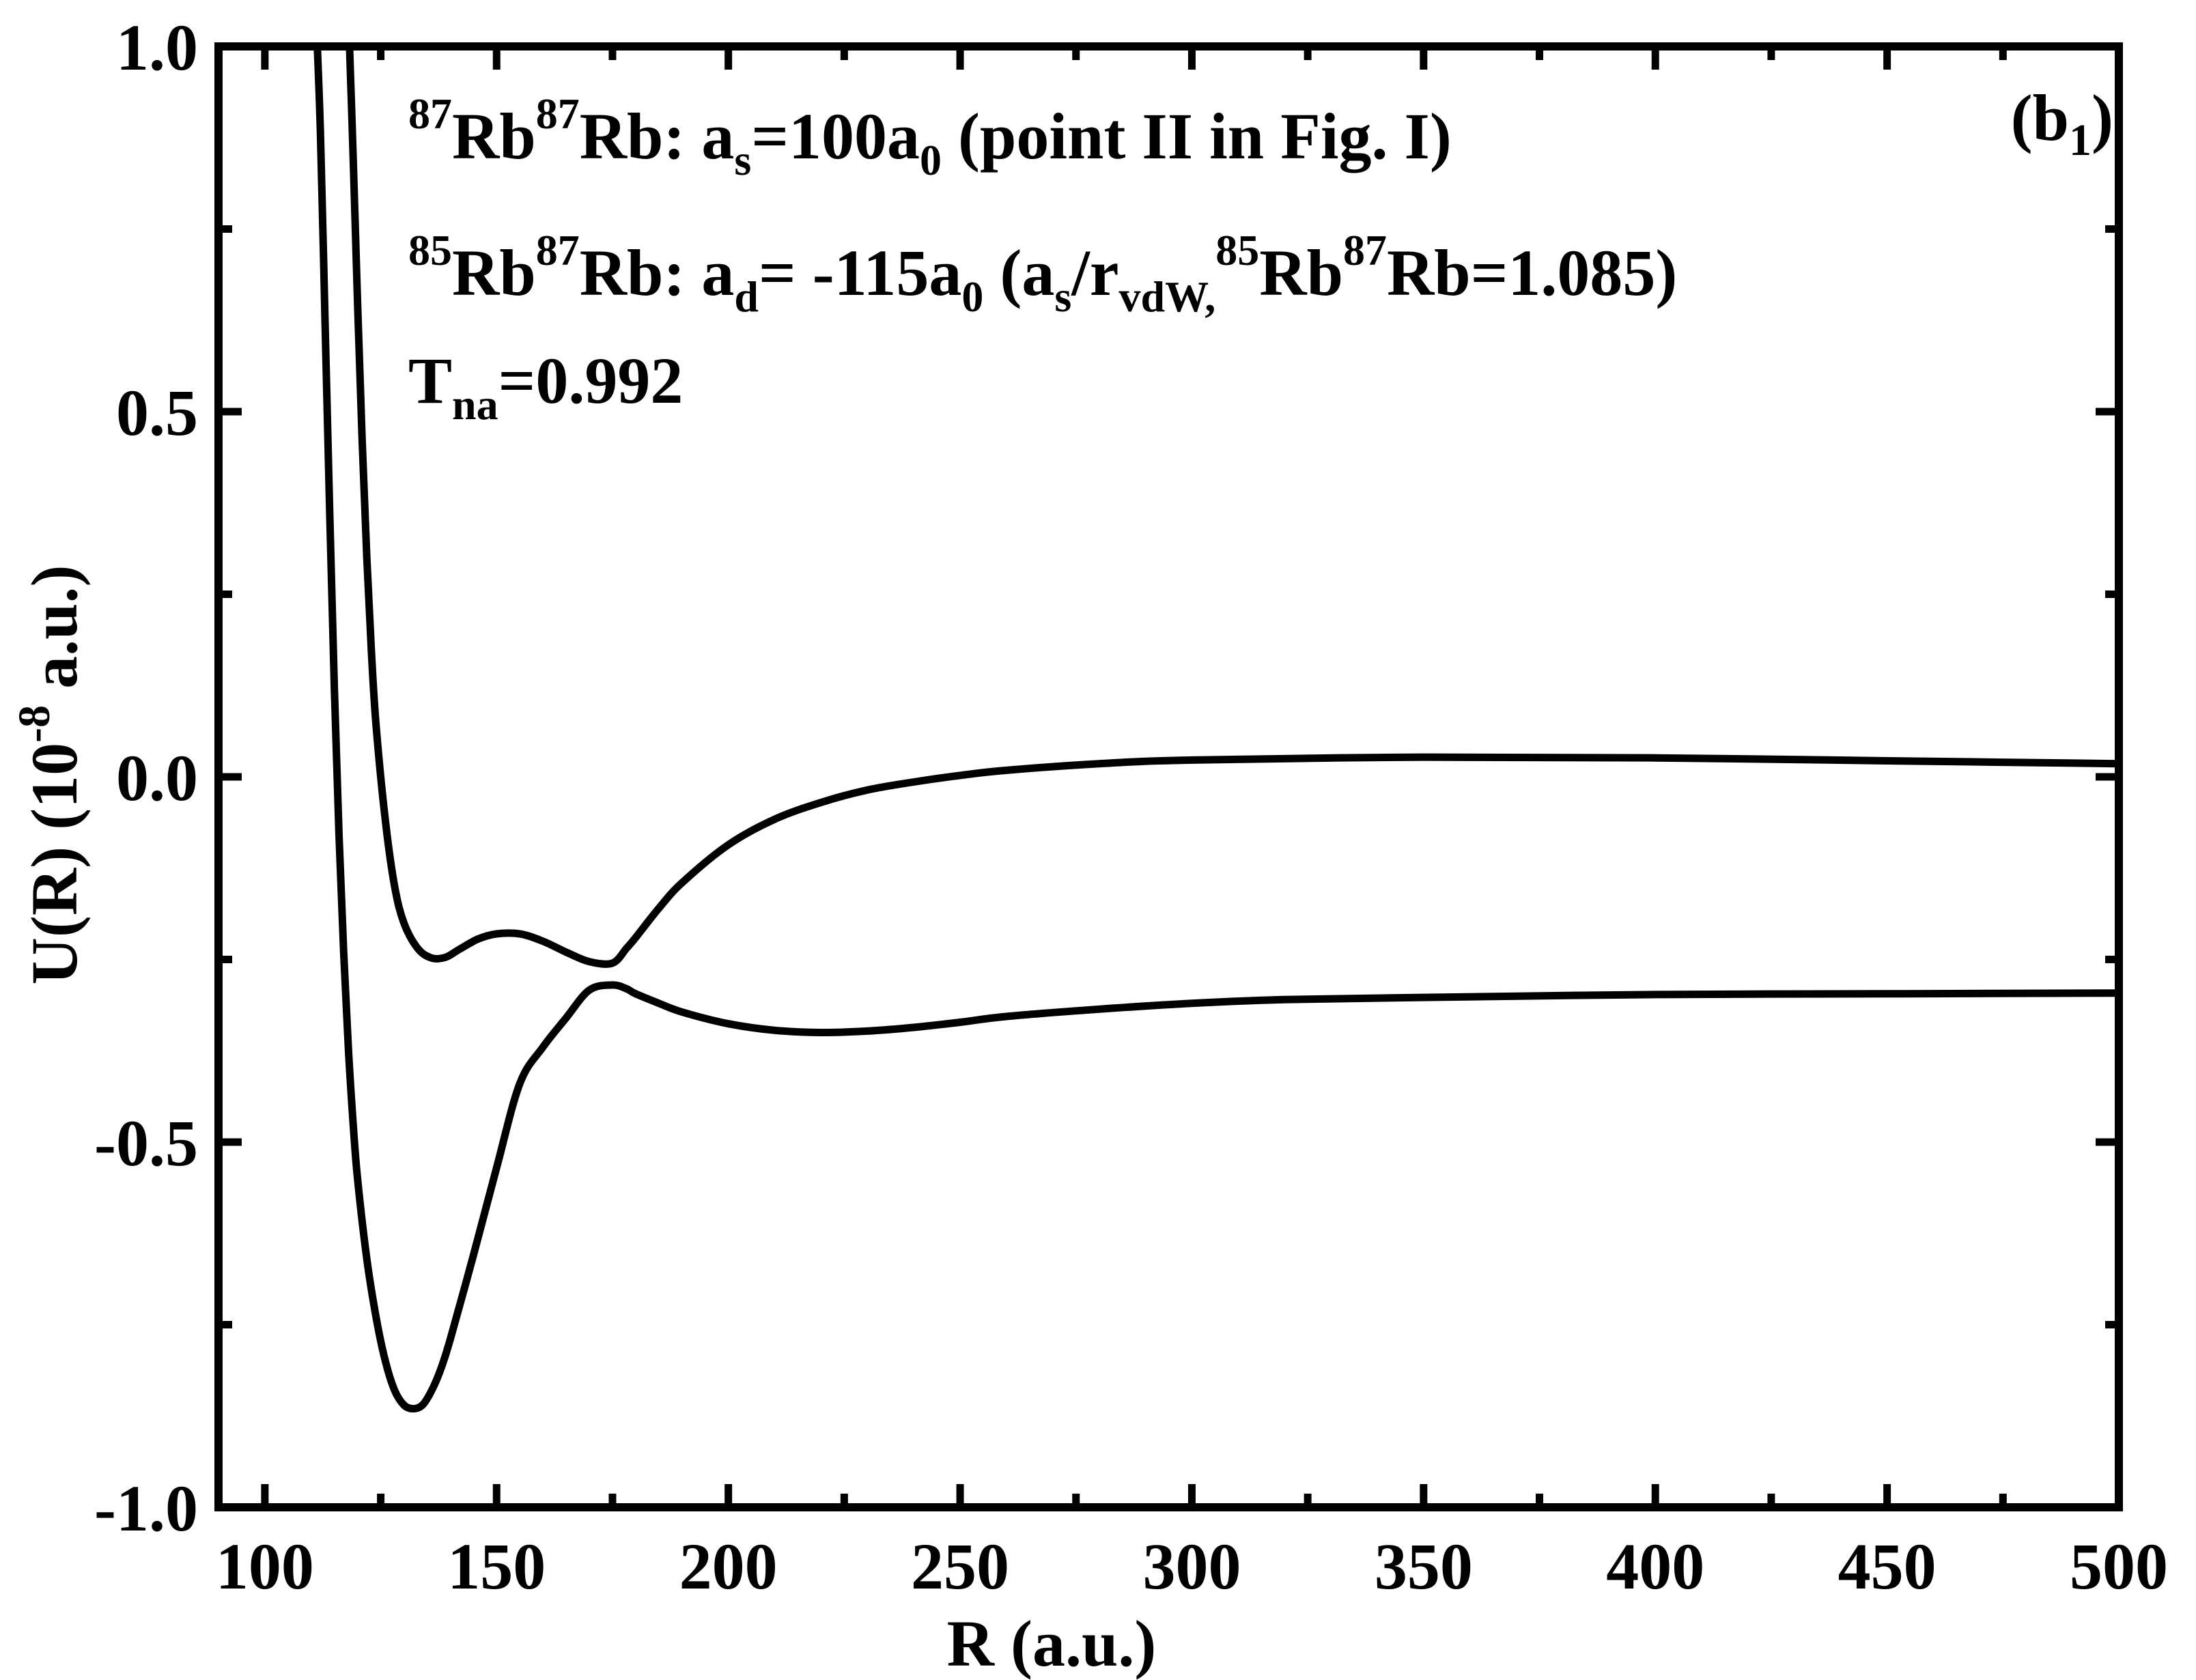 This screenshot has width=2196, height=1680. What do you see at coordinates (2119, 1566) in the screenshot?
I see `x-tick-label: 500` at bounding box center [2119, 1566].